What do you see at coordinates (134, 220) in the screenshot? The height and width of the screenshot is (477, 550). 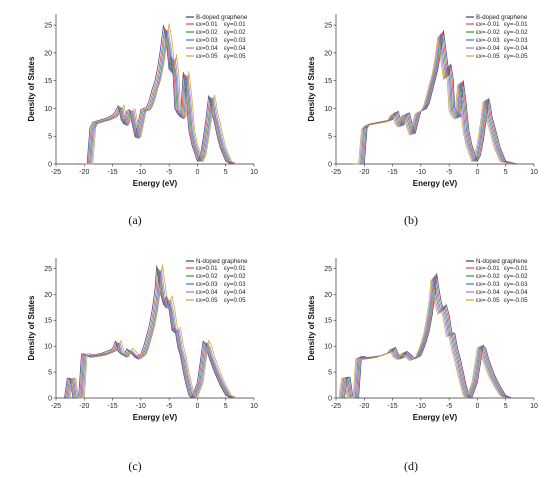 I see `panel-caption: (a)` at bounding box center [134, 220].